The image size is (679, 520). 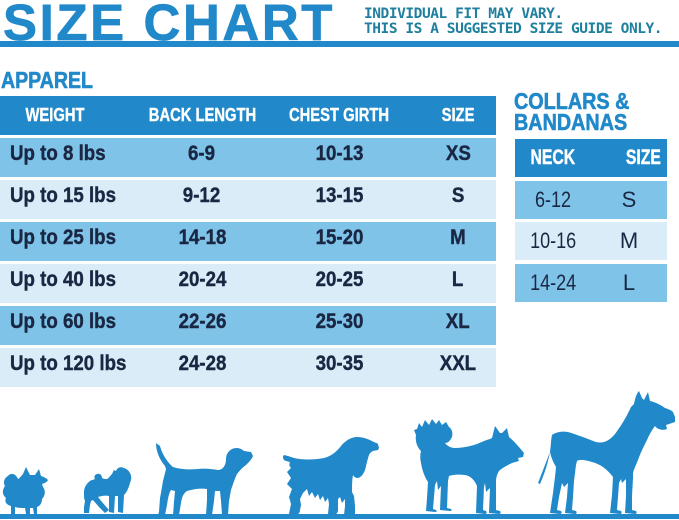 I want to click on apparel-cell: Up to 15 lbs, so click(x=63, y=195).